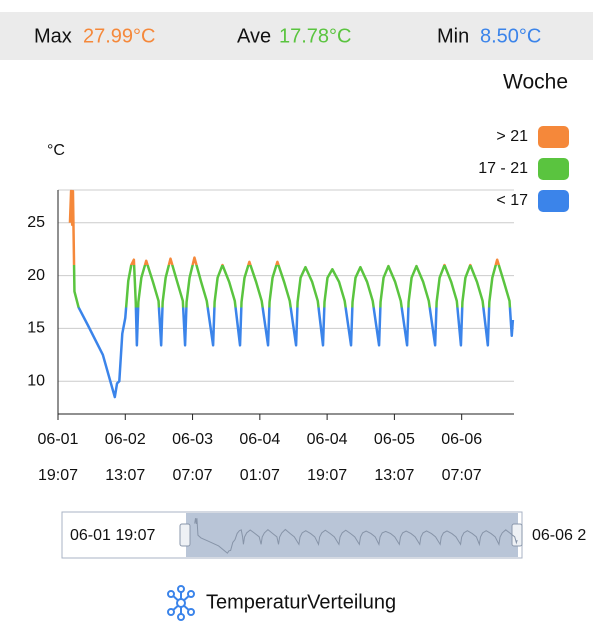  What do you see at coordinates (125, 457) in the screenshot?
I see `x-tick-label: 06-02 13:07` at bounding box center [125, 457].